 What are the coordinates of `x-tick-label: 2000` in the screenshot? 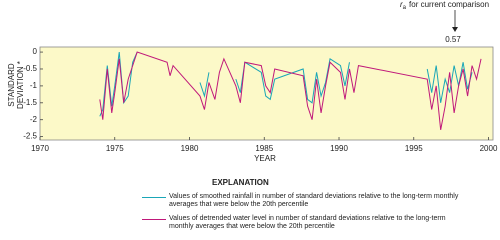 It's located at (489, 148).